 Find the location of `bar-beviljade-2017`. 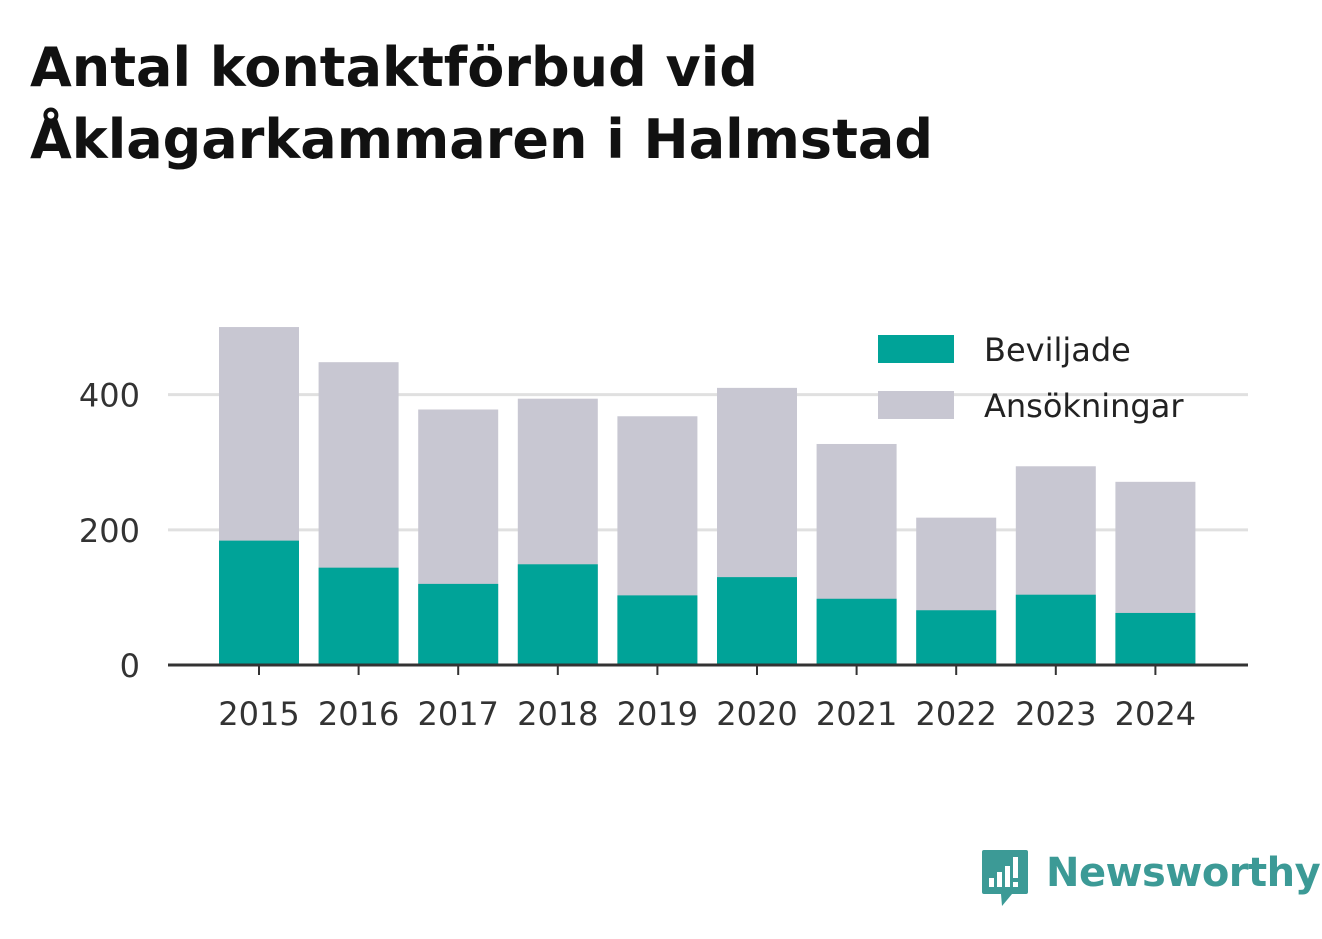

bar-beviljade-2017 is located at coordinates (458, 624).